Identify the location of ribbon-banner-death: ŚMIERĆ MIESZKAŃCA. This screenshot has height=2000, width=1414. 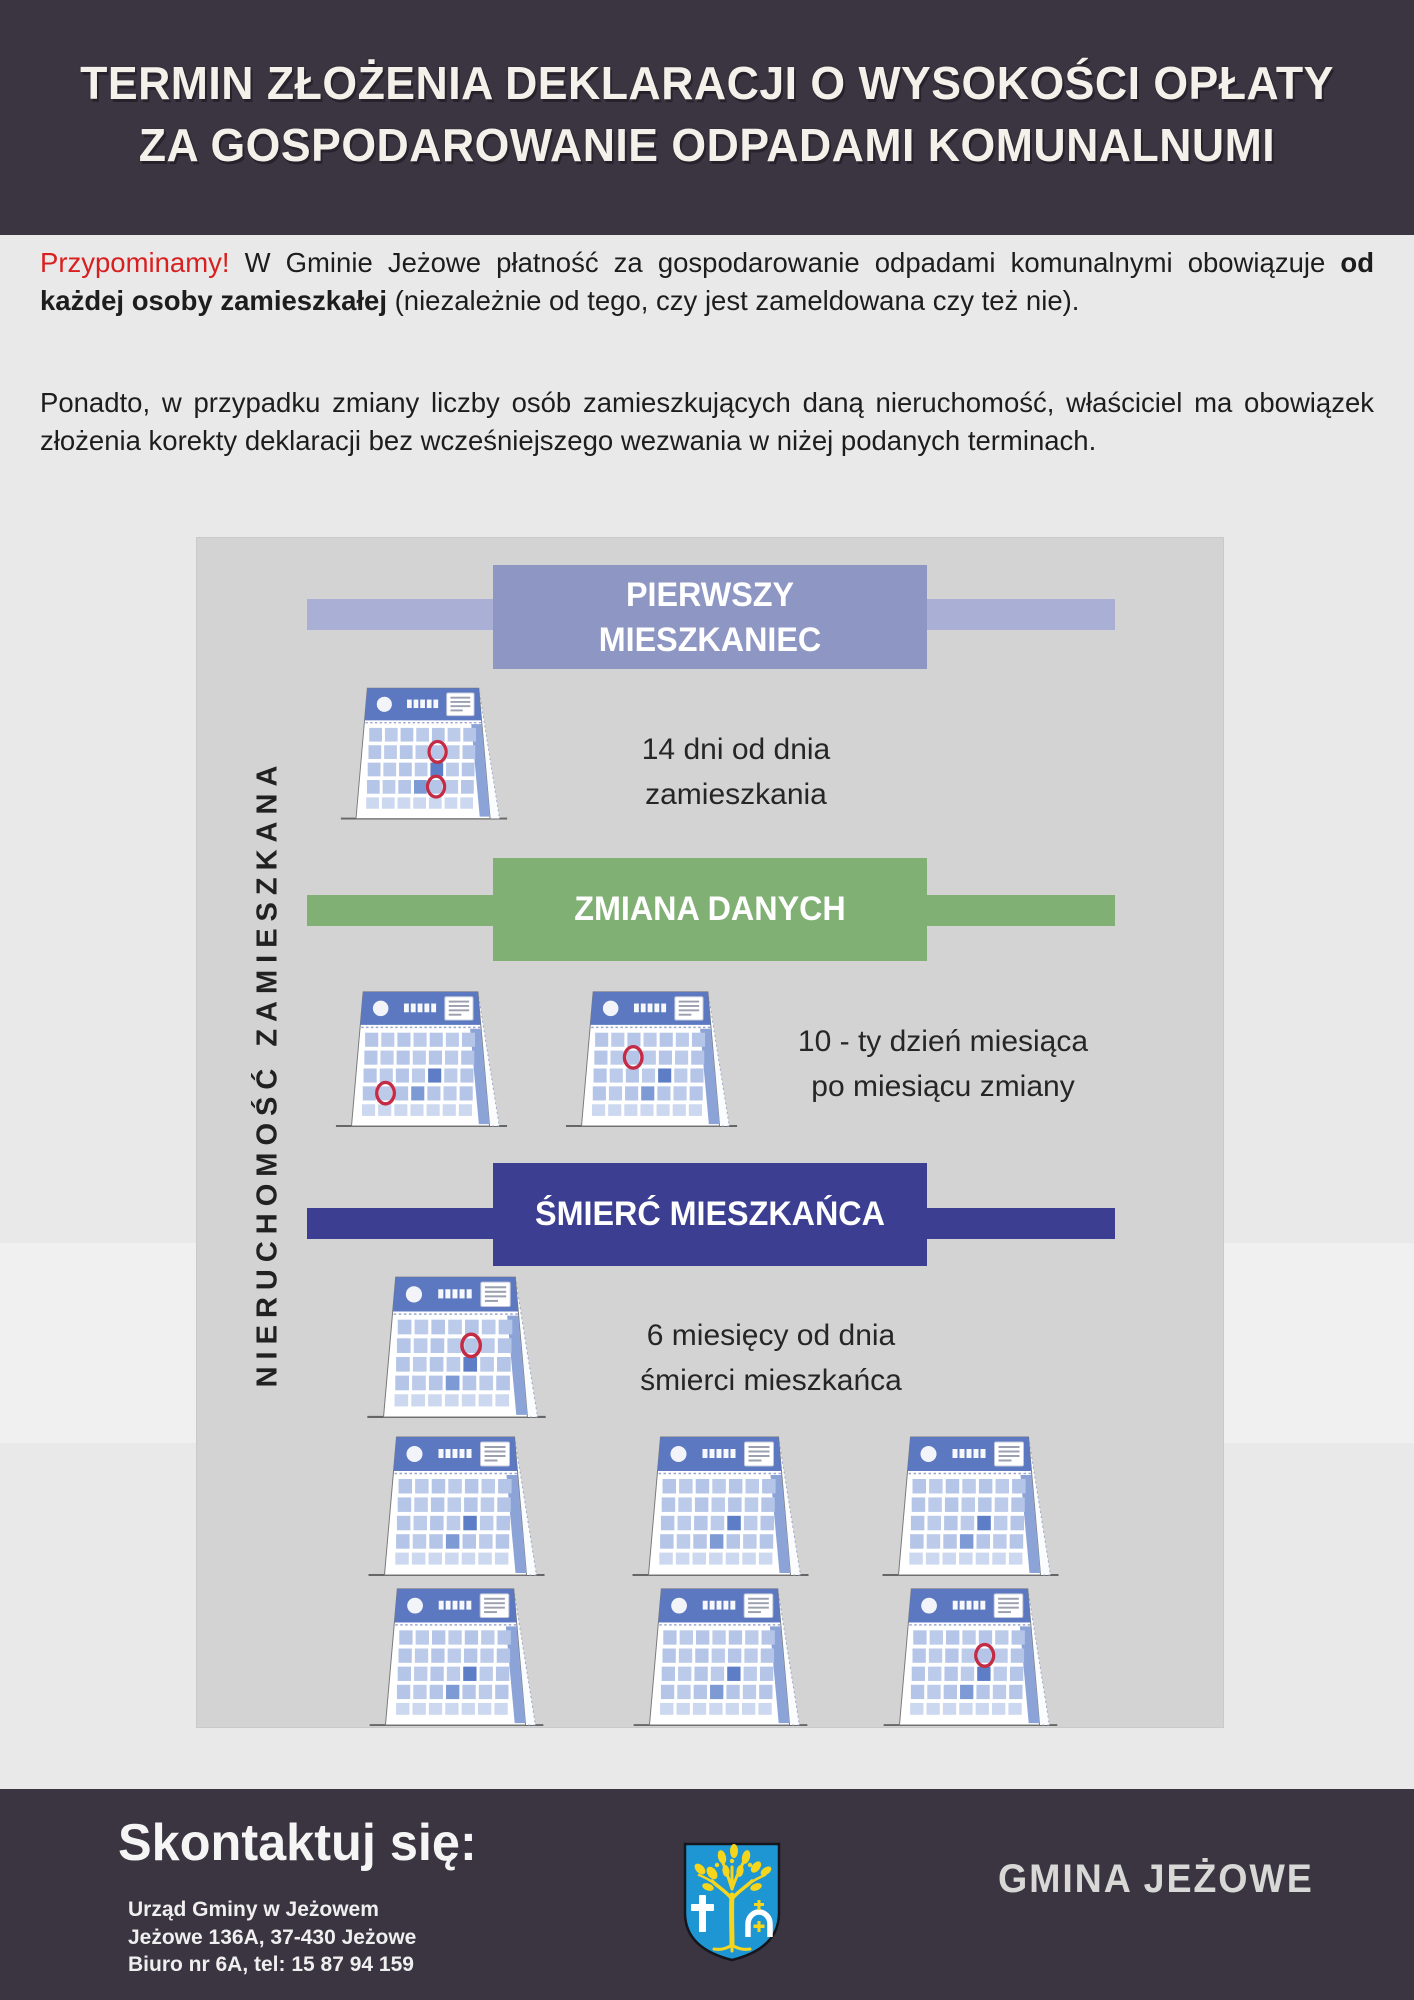
(710, 1214).